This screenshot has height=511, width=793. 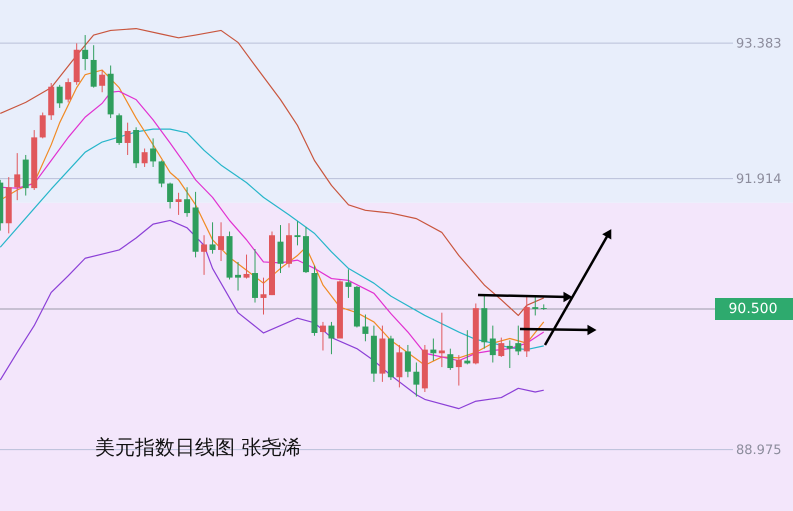 I want to click on y-tick-label: 91.914, so click(x=759, y=180).